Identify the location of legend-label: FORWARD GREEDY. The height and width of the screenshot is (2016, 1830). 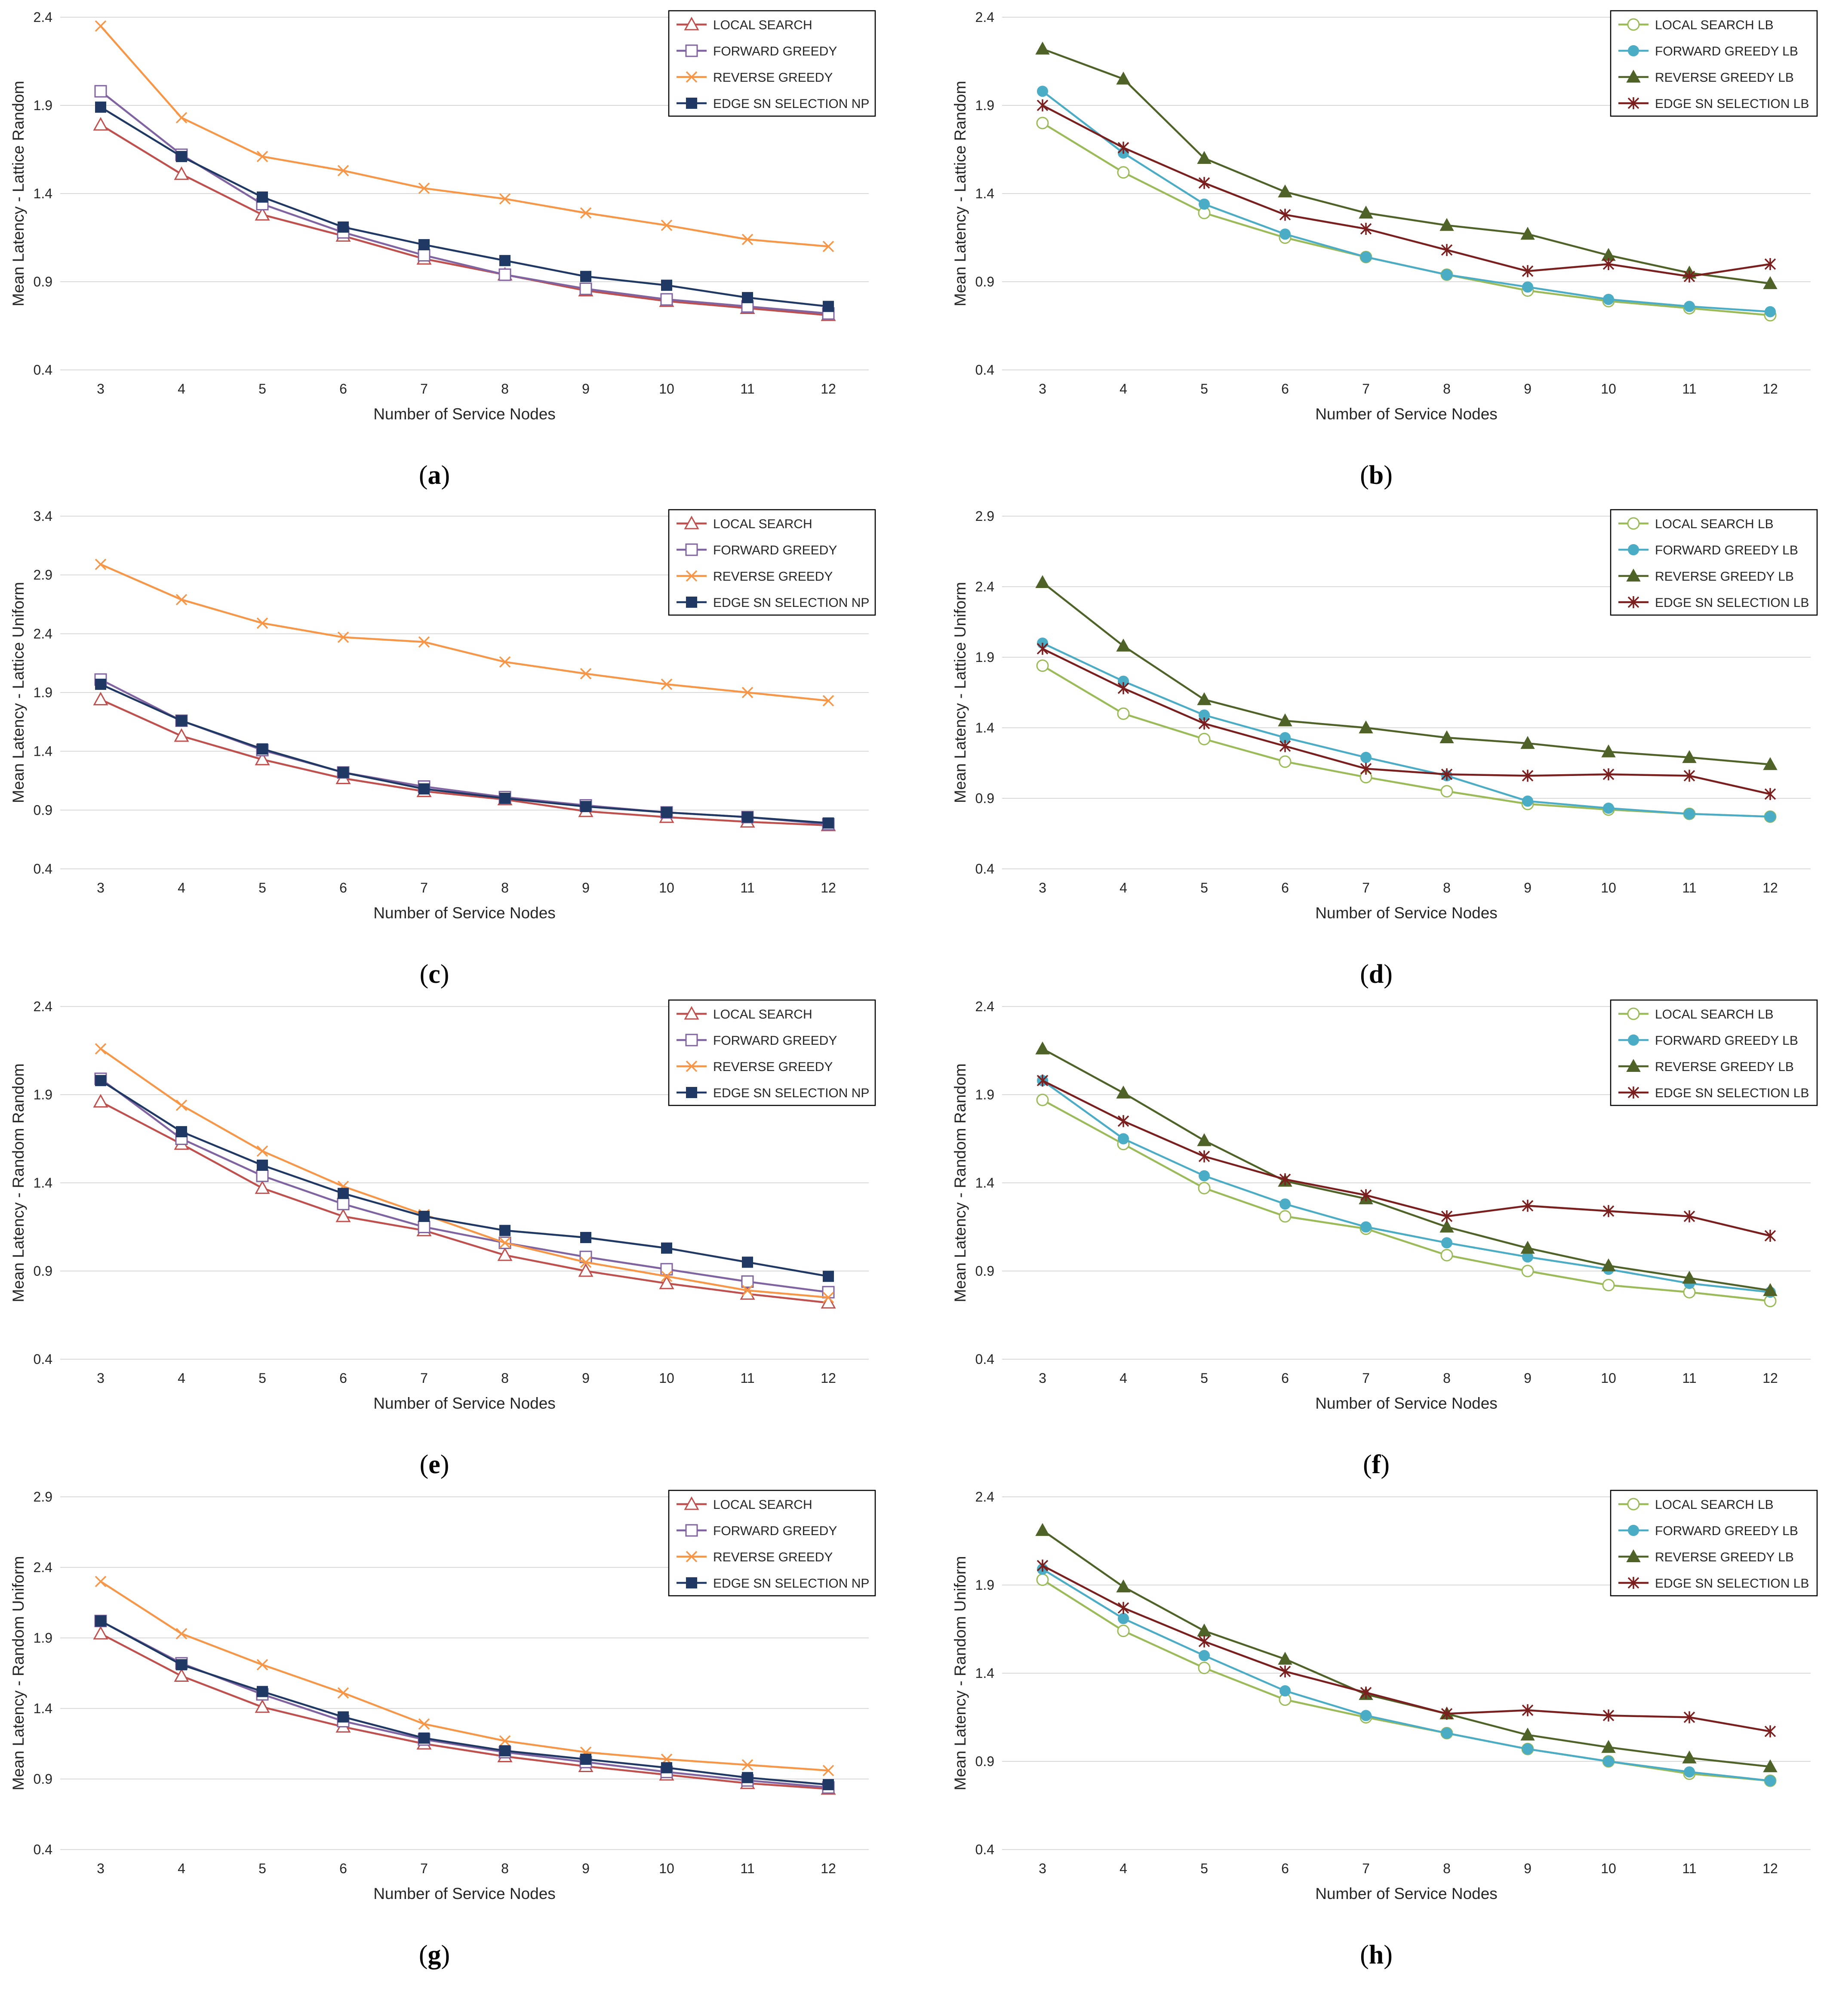
(775, 550).